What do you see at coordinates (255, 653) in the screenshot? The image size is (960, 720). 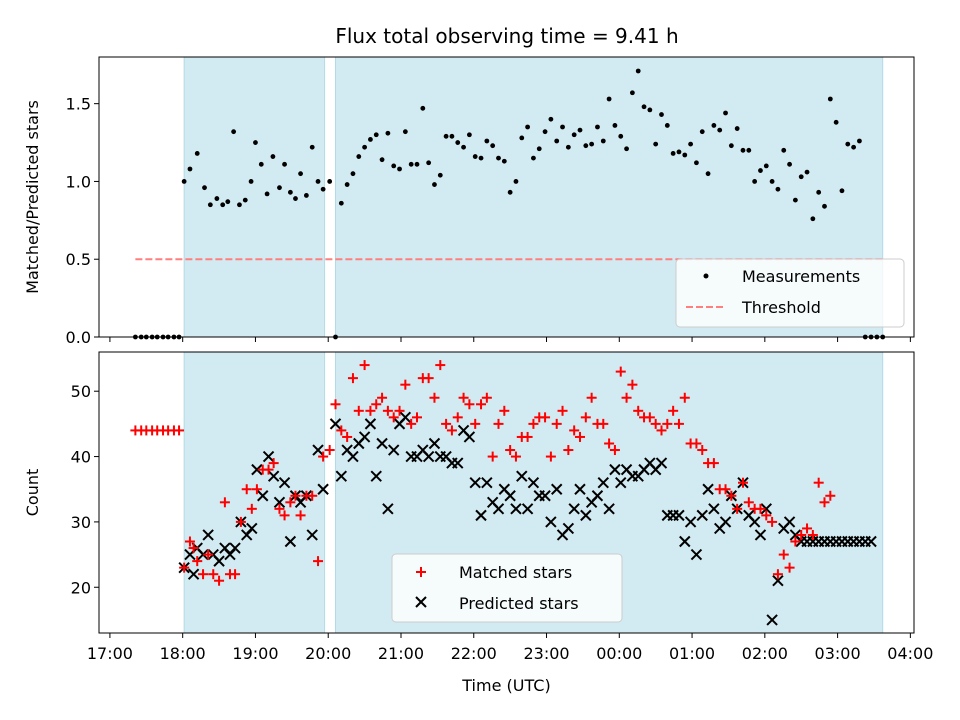 I see `x-tick-label: 19:00` at bounding box center [255, 653].